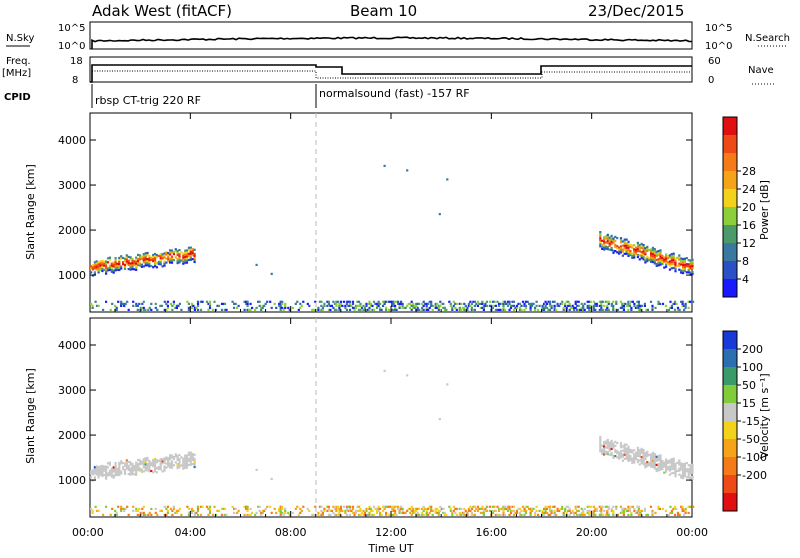 This screenshot has height=558, width=800. I want to click on velocity-colorbar-label: Velocity [m s⁻¹], so click(764, 415).